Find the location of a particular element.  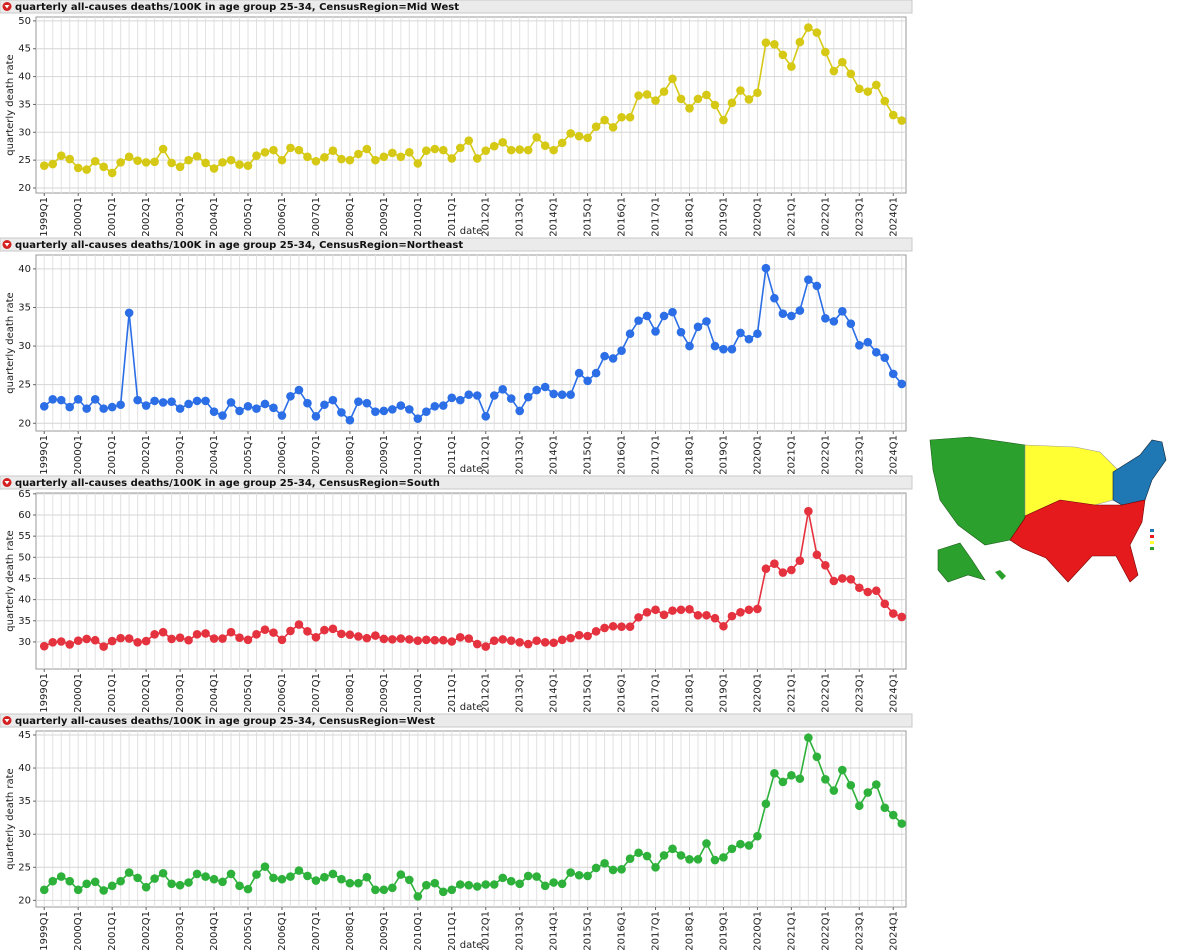

x-tick-label: 2019Q1 is located at coordinates (723, 693).